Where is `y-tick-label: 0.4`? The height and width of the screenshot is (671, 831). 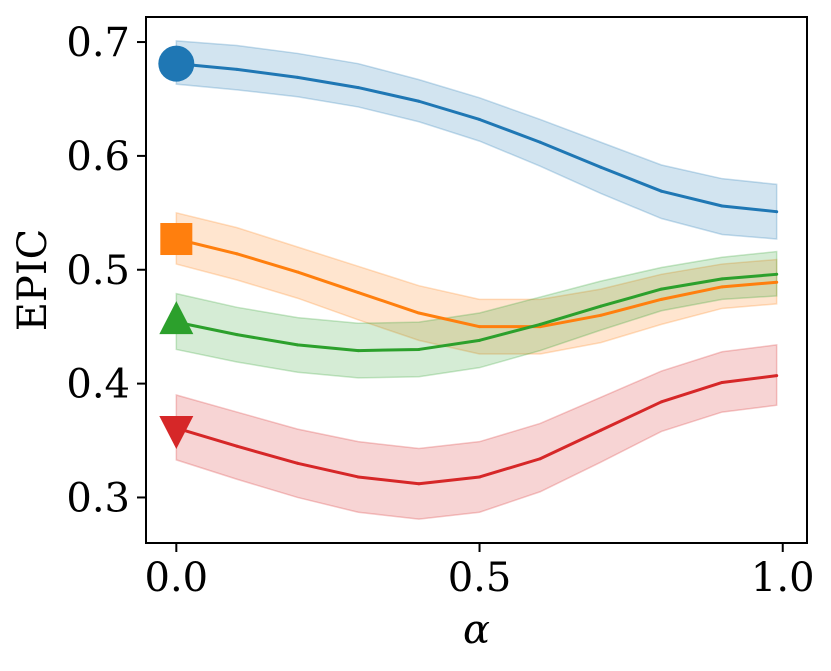
y-tick-label: 0.4 is located at coordinates (98, 385).